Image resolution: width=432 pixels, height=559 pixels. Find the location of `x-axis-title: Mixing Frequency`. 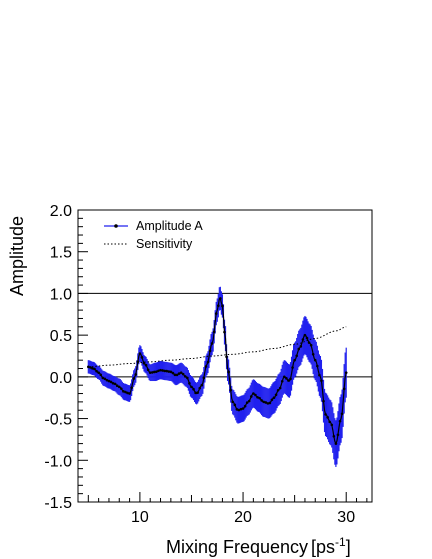

x-axis-title: Mixing Frequency is located at coordinates (237, 547).